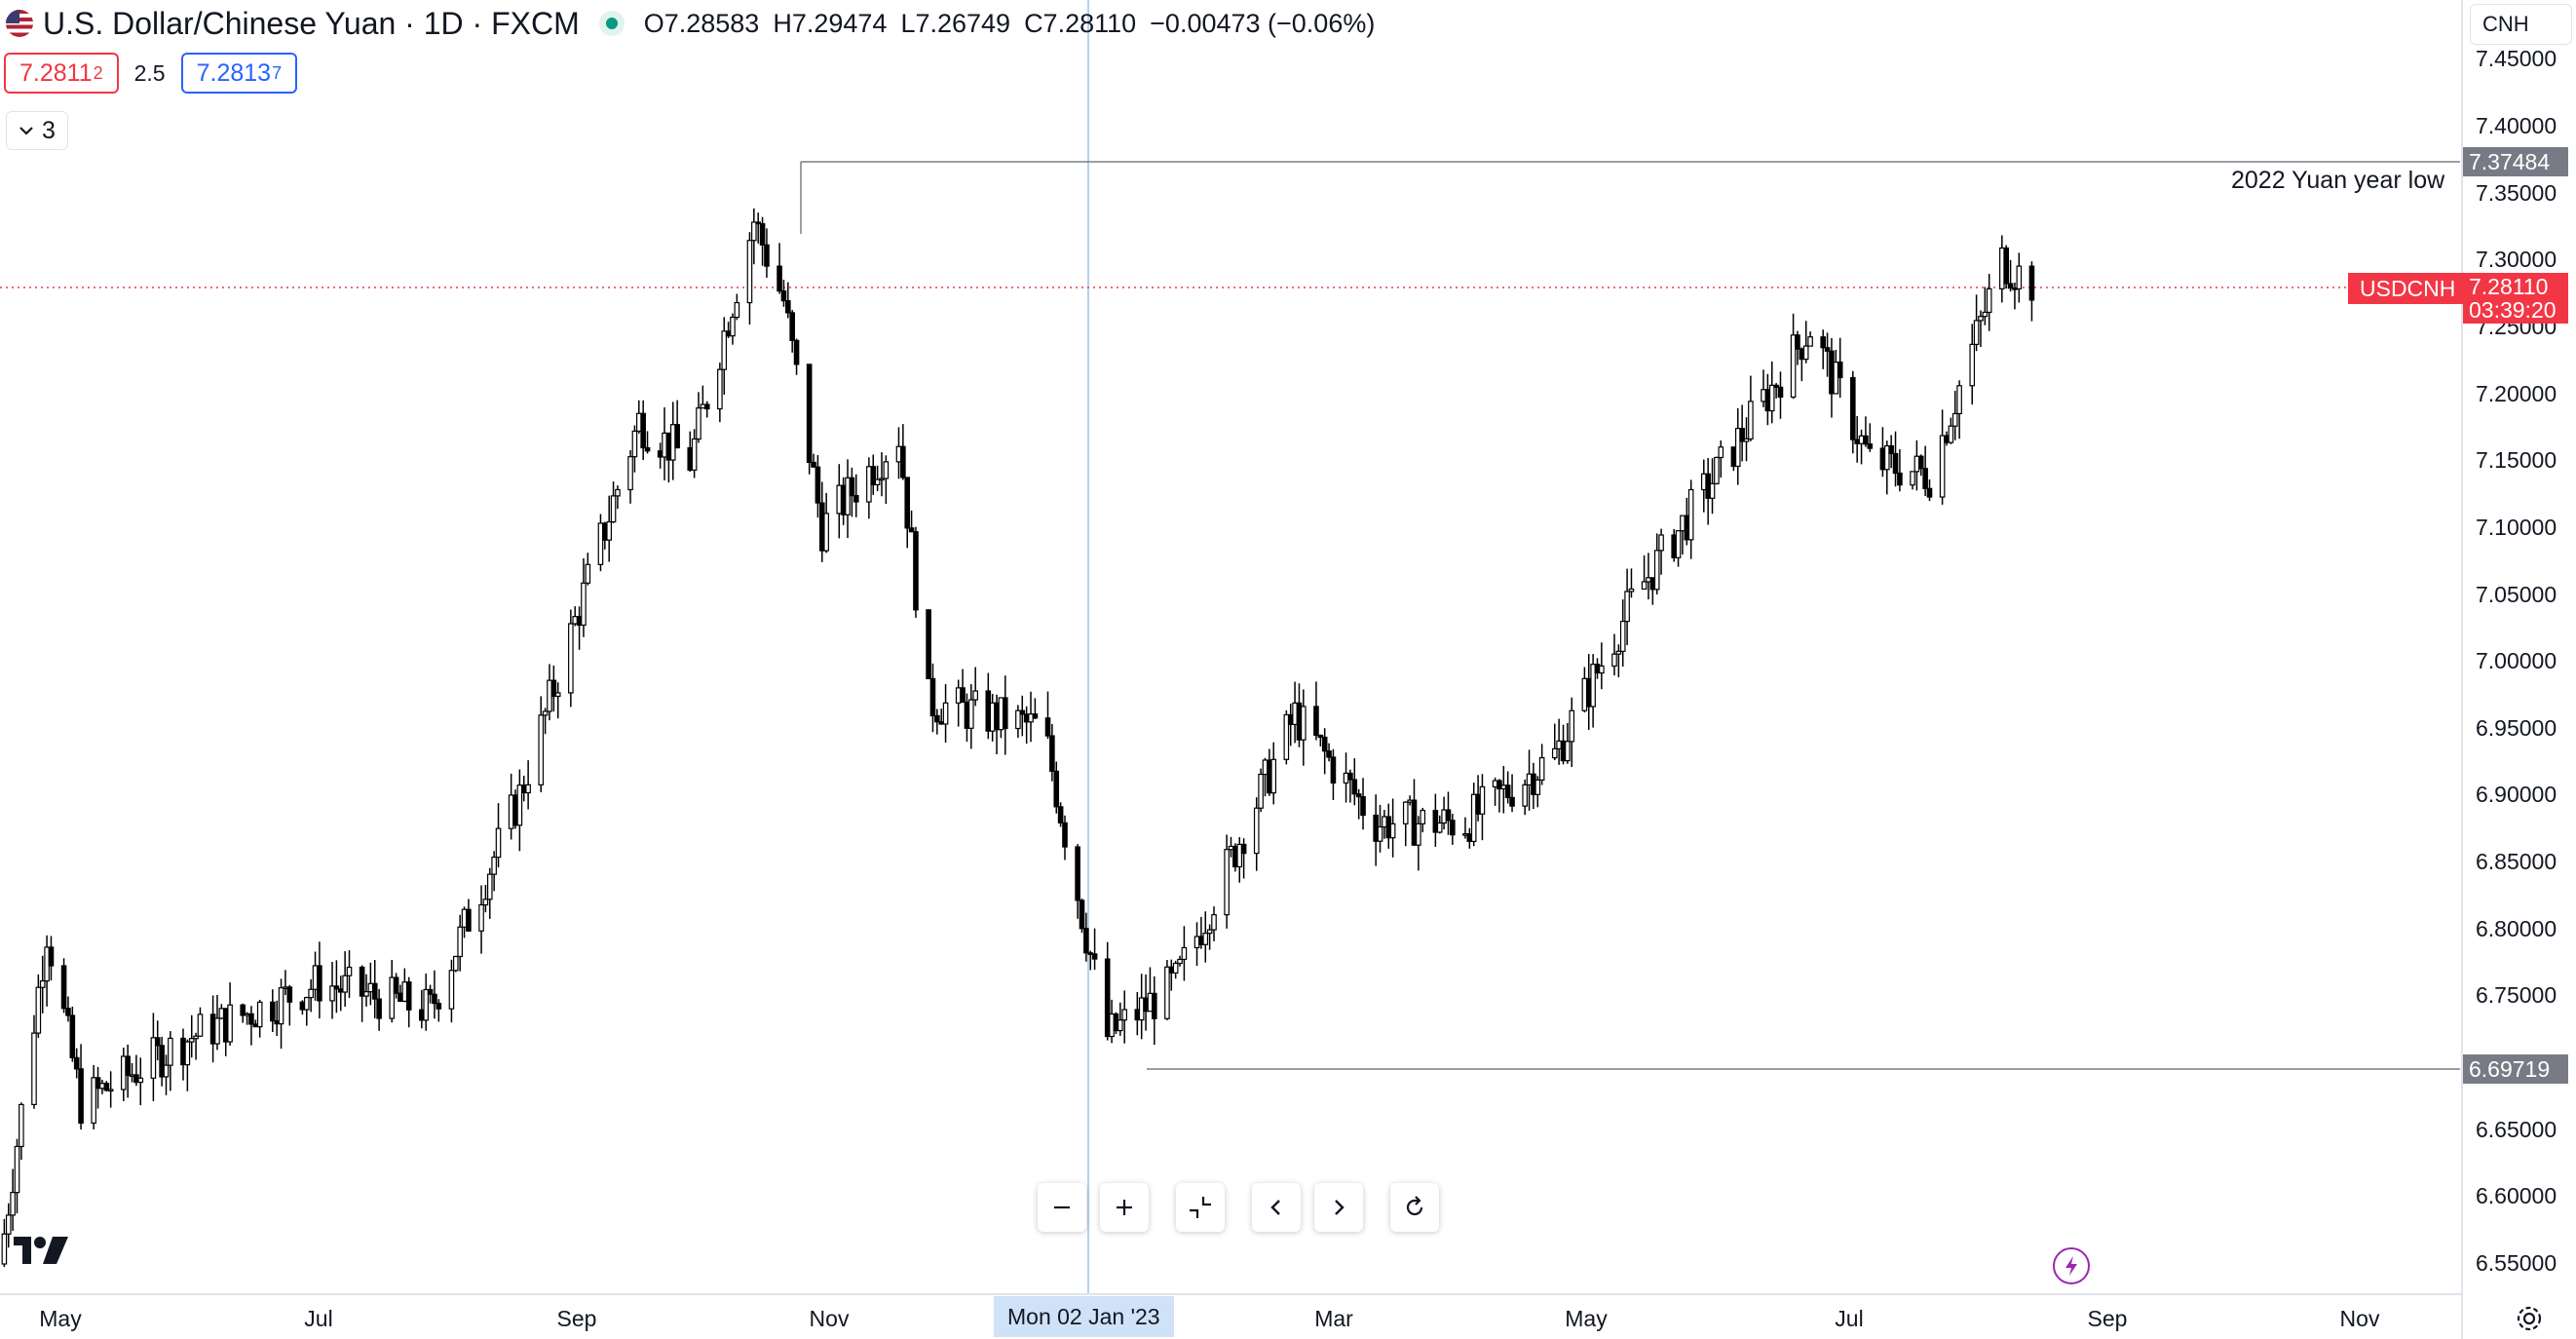 This screenshot has height=1339, width=2576. I want to click on scroll-right-button, so click(1338, 1207).